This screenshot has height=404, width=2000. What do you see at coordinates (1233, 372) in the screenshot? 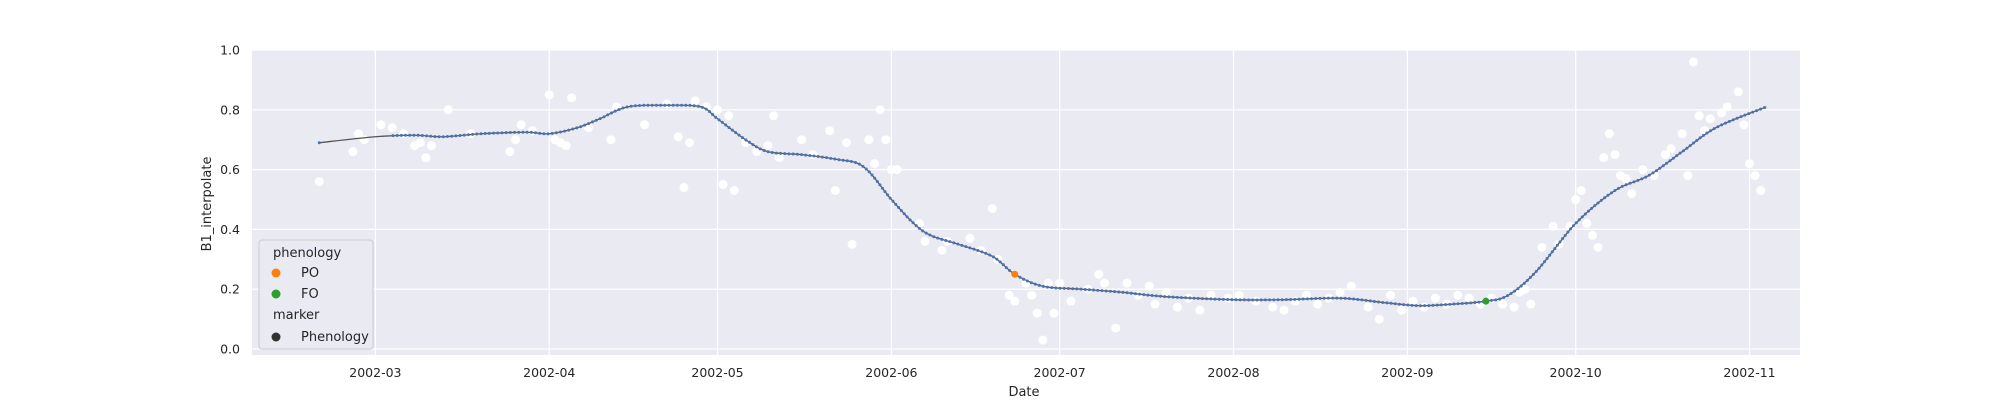
I see `x-tick-label: 2002-08` at bounding box center [1233, 372].